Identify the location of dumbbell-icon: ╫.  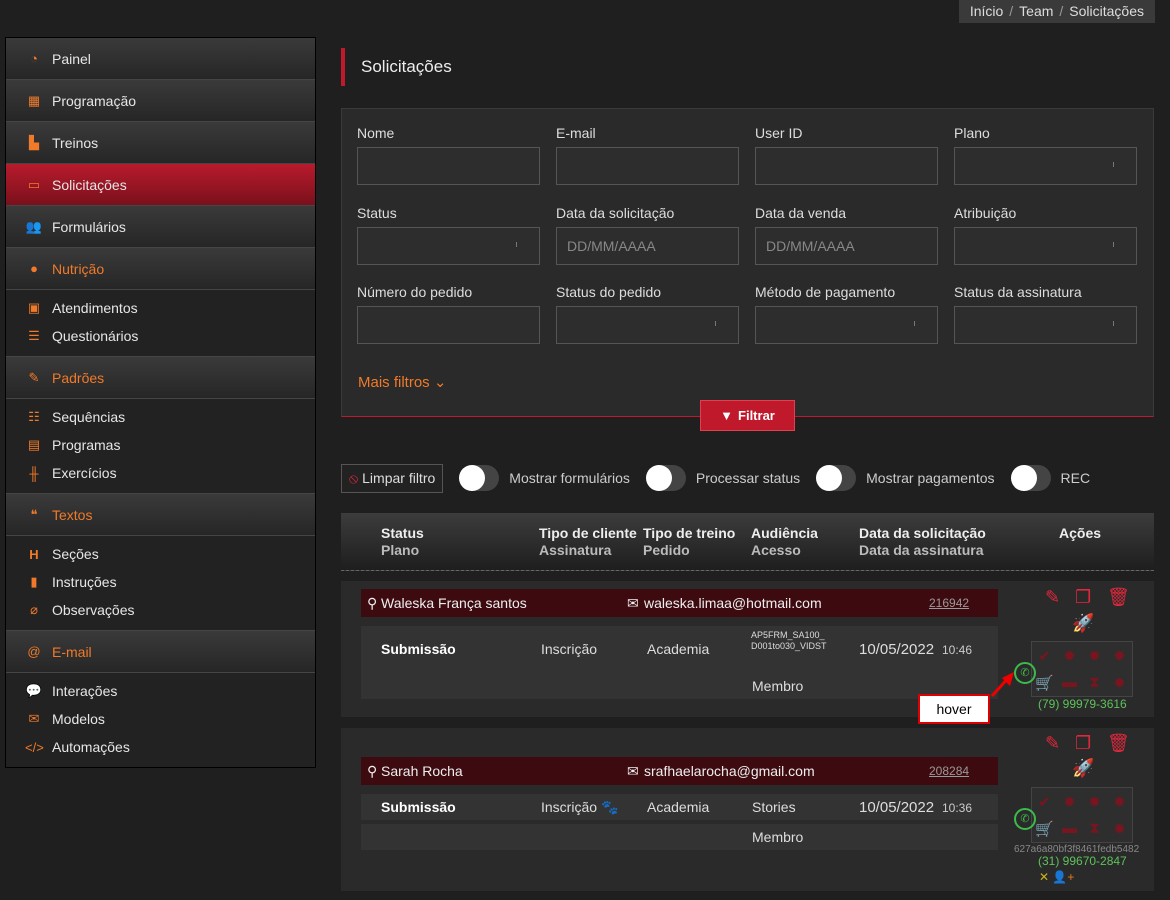
(34, 473).